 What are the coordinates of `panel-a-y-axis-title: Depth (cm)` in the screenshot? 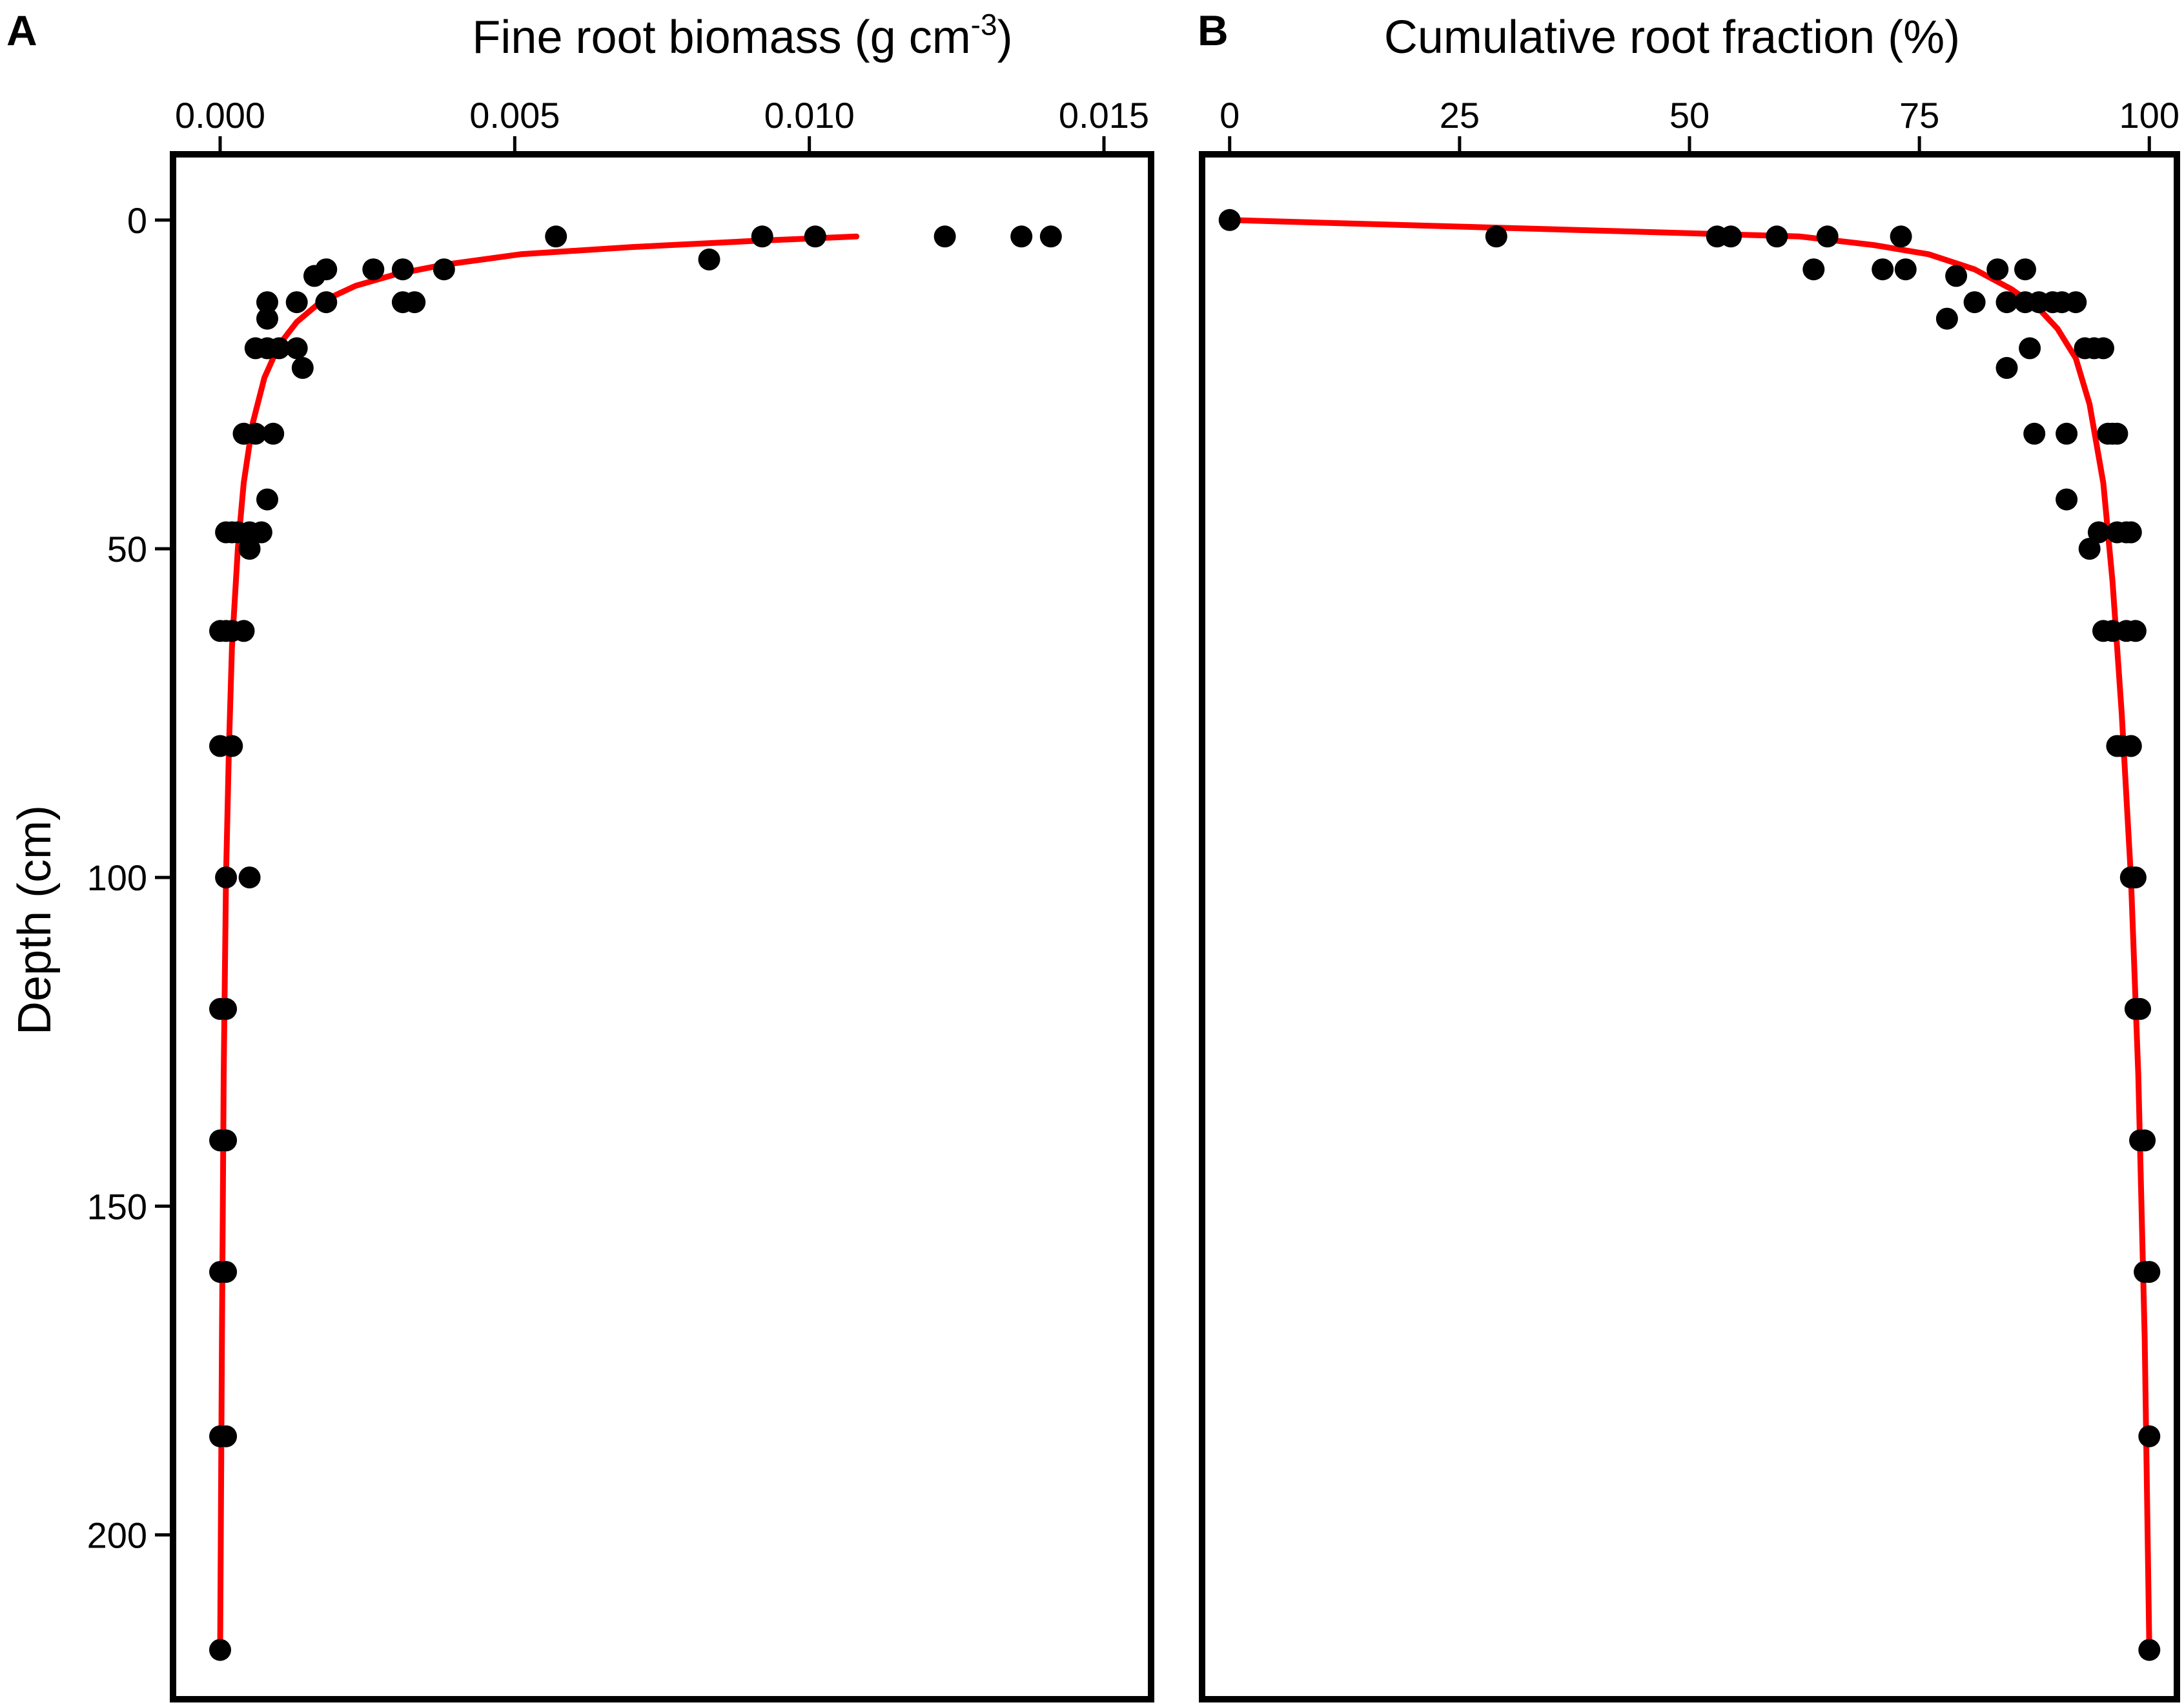 It's located at (35, 920).